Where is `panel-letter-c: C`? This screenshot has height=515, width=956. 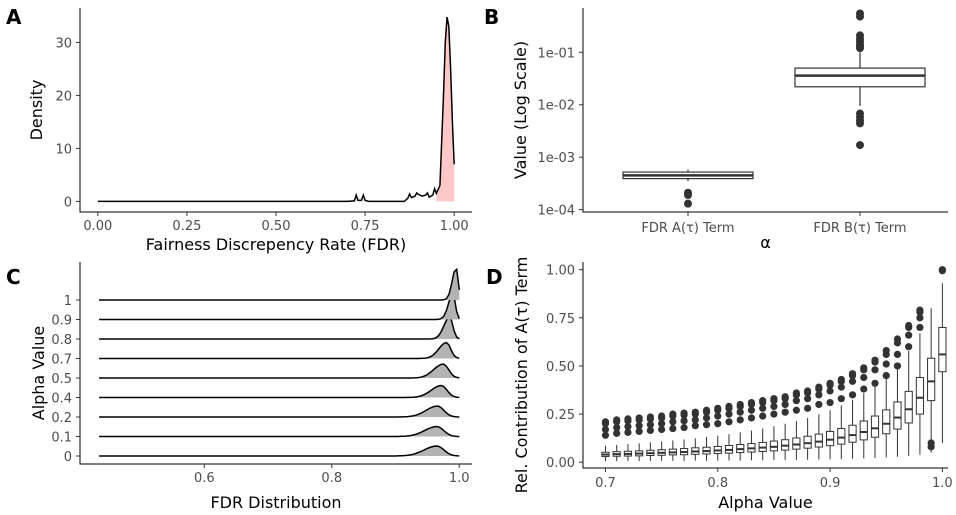 panel-letter-c: C is located at coordinates (13, 277).